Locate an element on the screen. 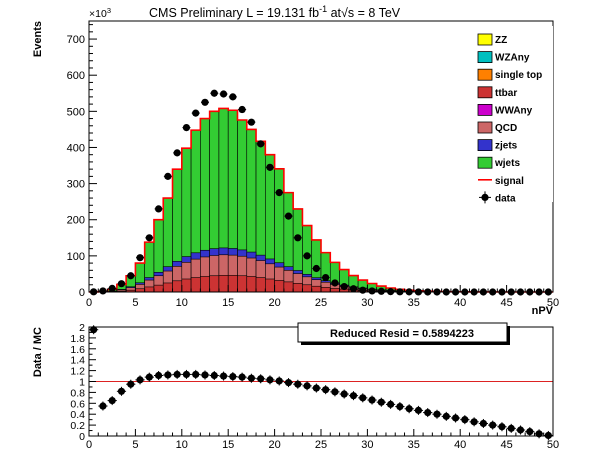 This screenshot has width=596, height=456. bottom-y-tick-label-0-4: 0.4 is located at coordinates (77, 415).